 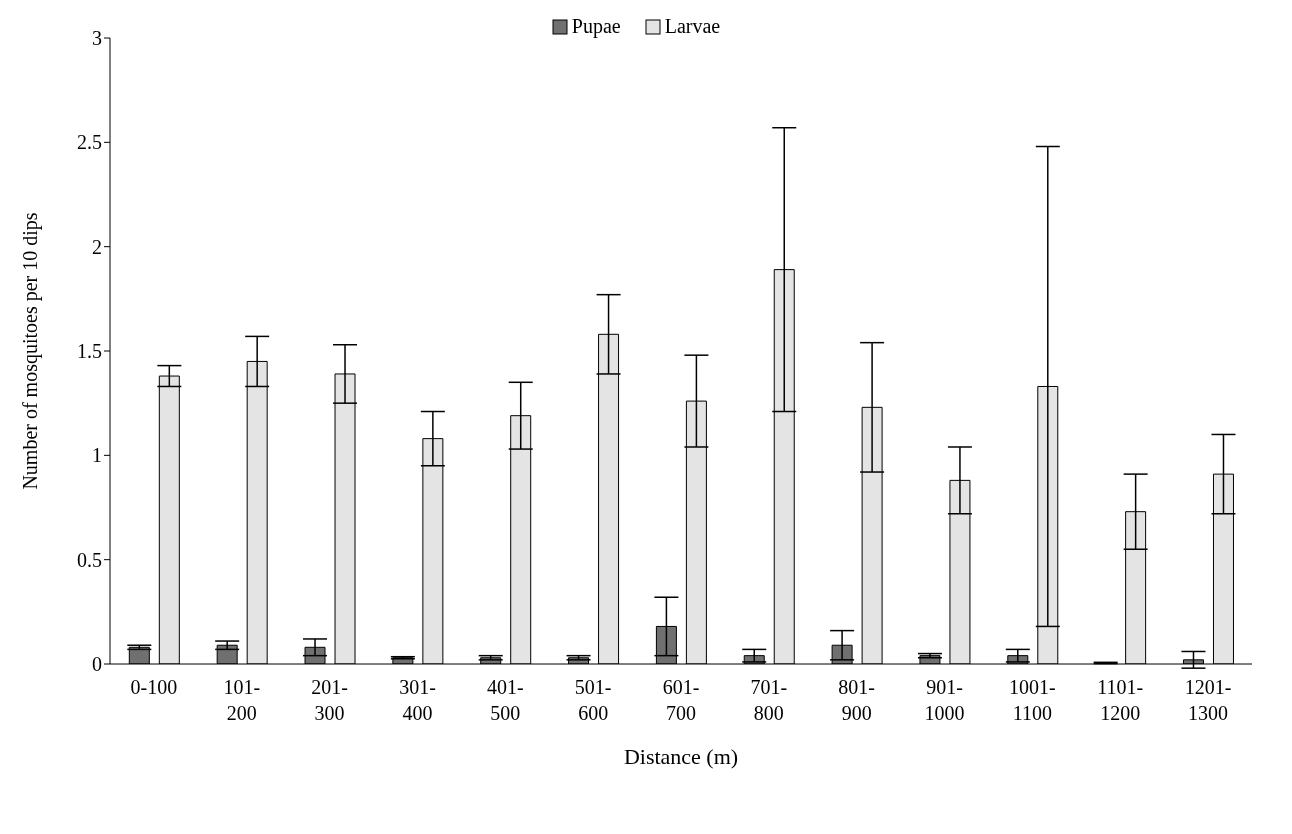 What do you see at coordinates (417, 700) in the screenshot?
I see `x-tick-label: 301-400` at bounding box center [417, 700].